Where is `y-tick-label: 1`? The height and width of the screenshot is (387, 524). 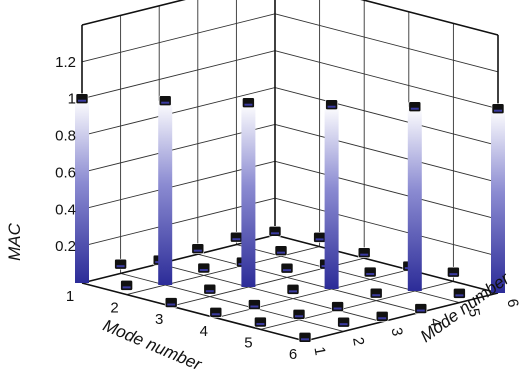 y-tick-label: 1 is located at coordinates (319, 351).